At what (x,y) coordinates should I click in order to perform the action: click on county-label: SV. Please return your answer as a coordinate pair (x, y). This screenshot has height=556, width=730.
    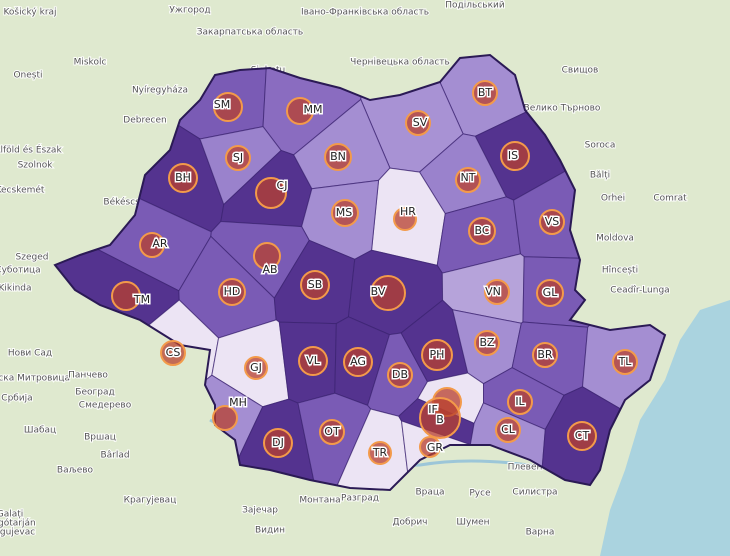
    Looking at the image, I should click on (420, 122).